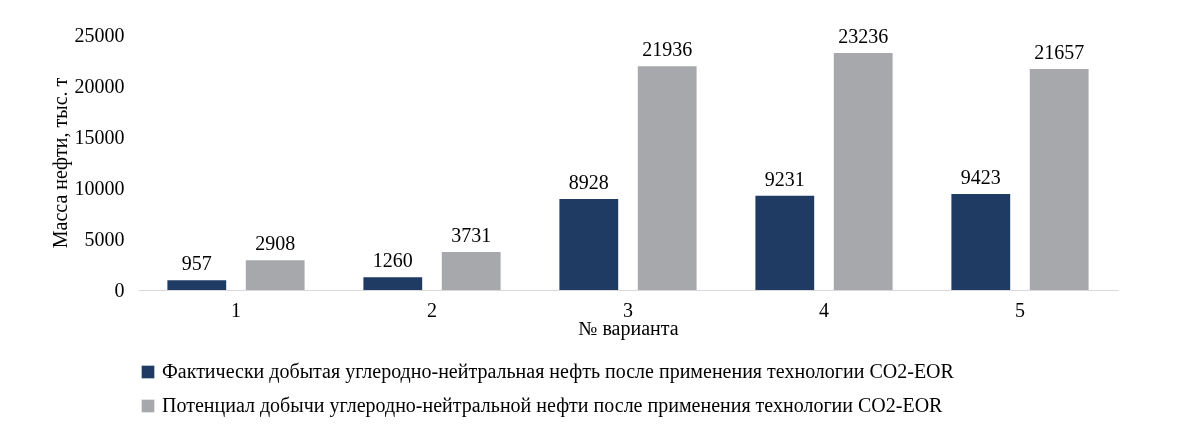 This screenshot has width=1198, height=430. I want to click on y-tick-label: 5000, so click(104, 238).